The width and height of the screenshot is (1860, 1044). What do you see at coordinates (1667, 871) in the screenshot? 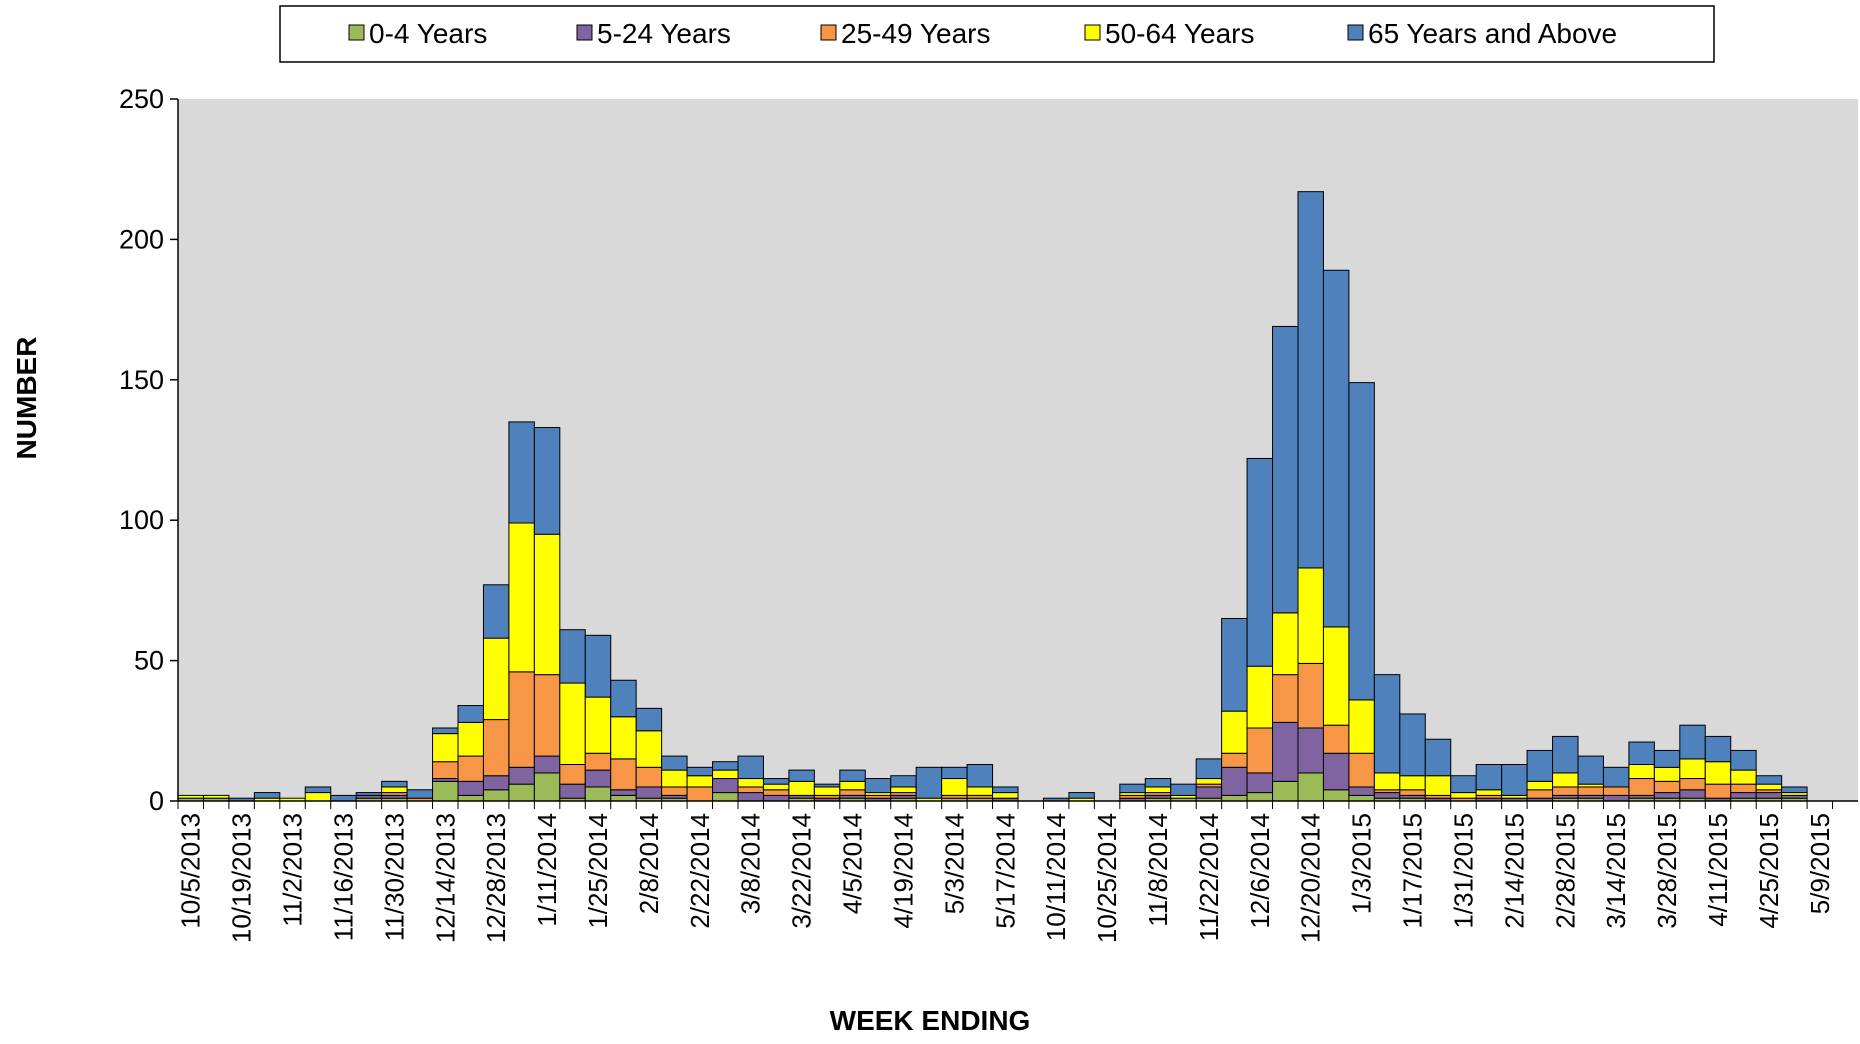
I see `x-tick-label: 3/28/2015` at bounding box center [1667, 871].